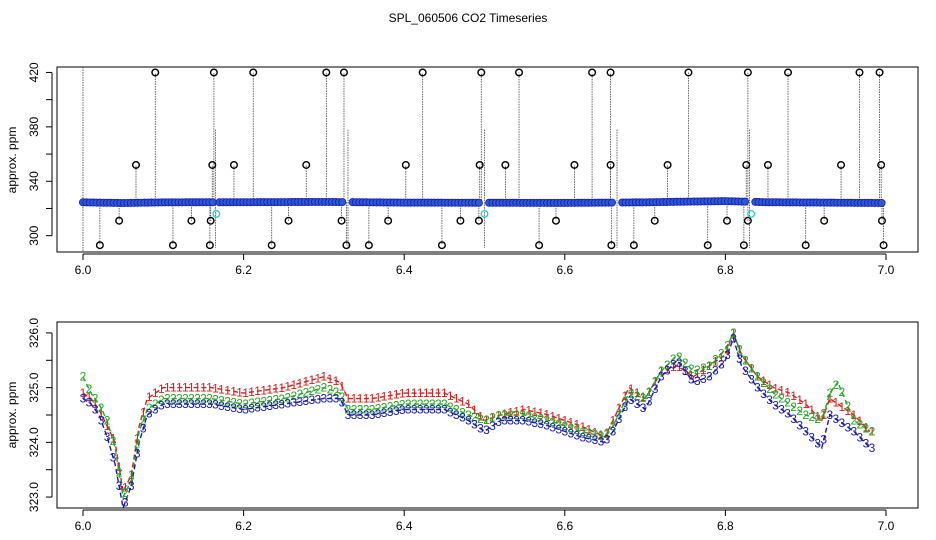 The width and height of the screenshot is (936, 540). What do you see at coordinates (564, 270) in the screenshot?
I see `top-x-tick-label: 6.6` at bounding box center [564, 270].